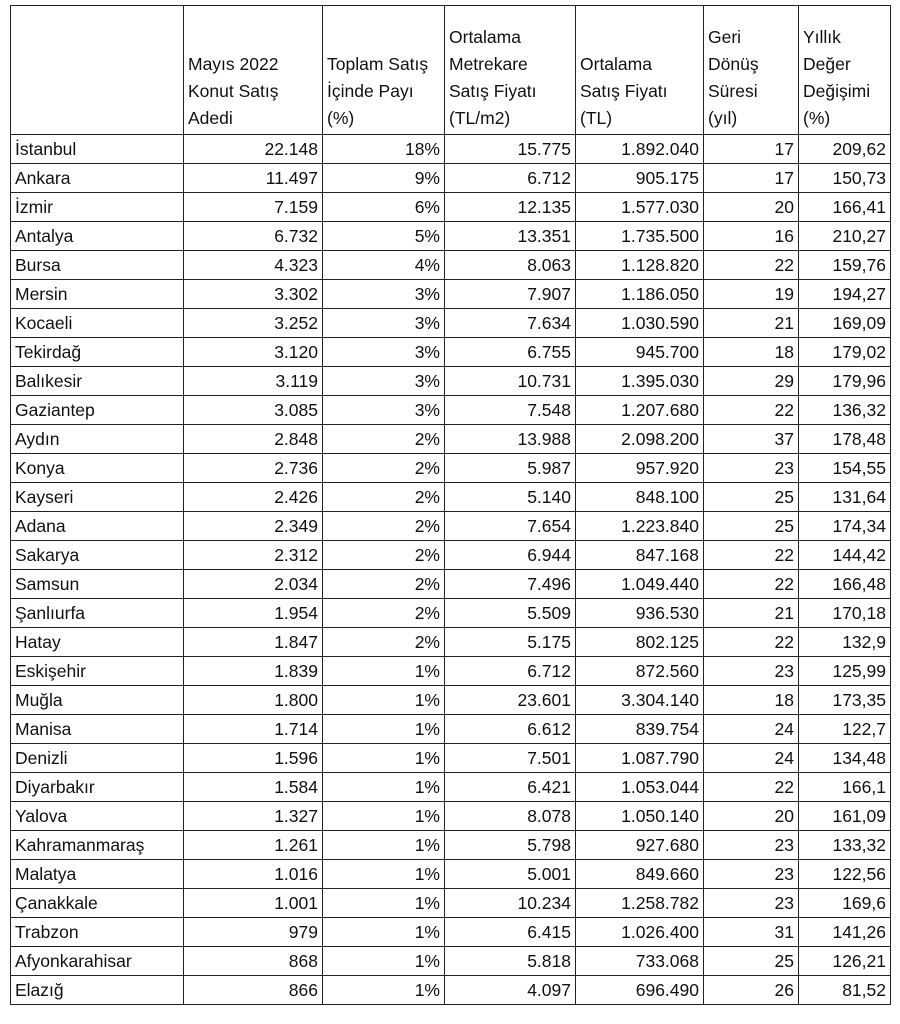  Describe the element at coordinates (510, 990) in the screenshot. I see `cell: 4.097` at that location.